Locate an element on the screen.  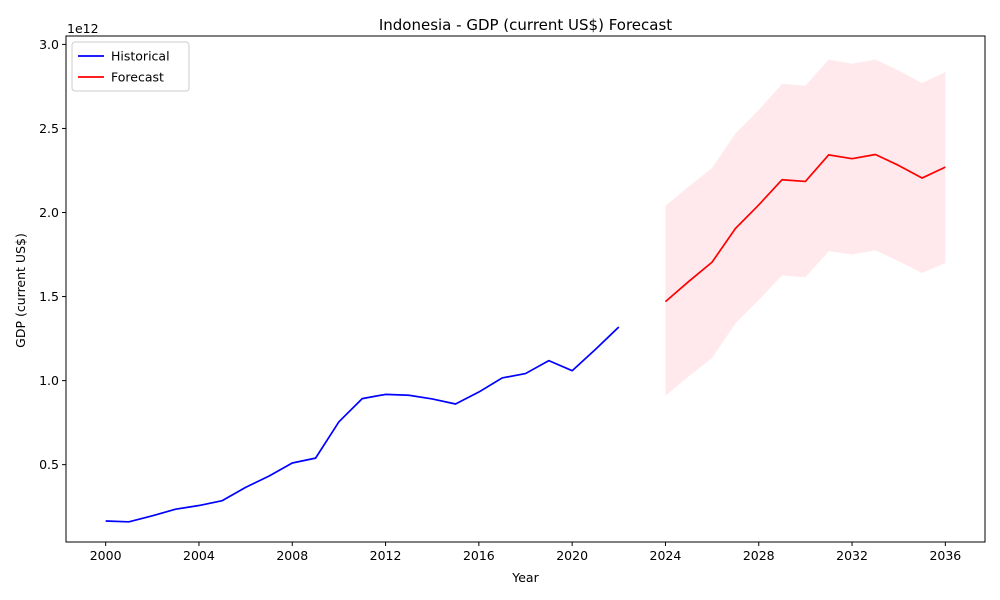
x-tick-label: 2036 is located at coordinates (945, 555).